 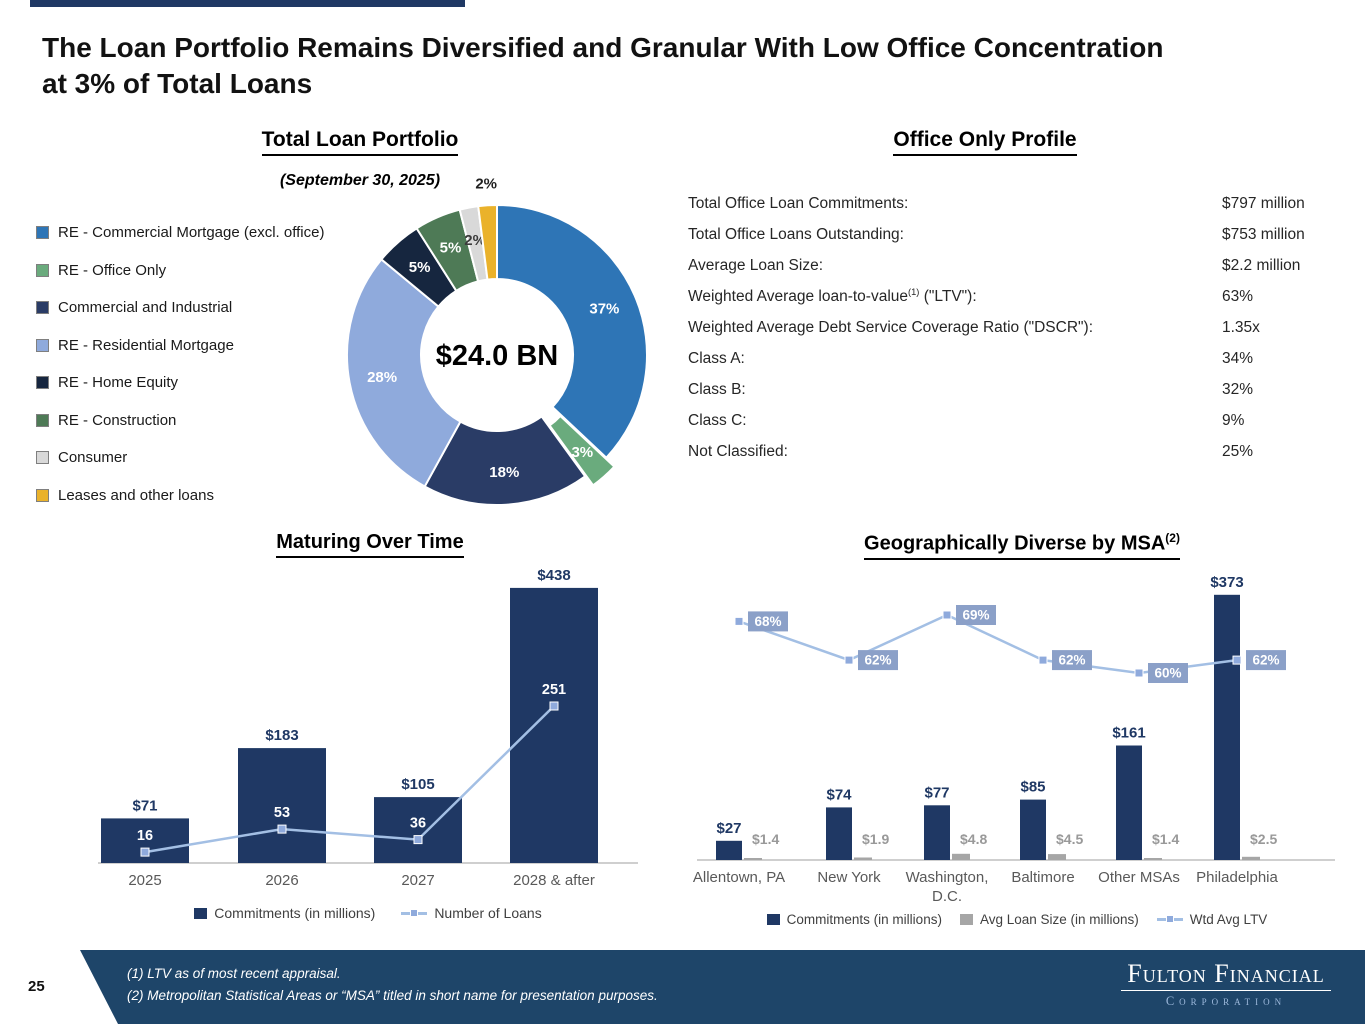 I want to click on row-value: 34%, so click(x=1238, y=358).